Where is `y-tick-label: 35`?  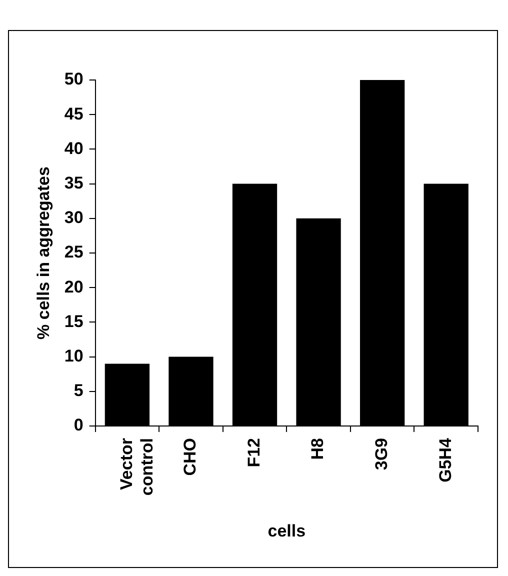
y-tick-label: 35 is located at coordinates (74, 182).